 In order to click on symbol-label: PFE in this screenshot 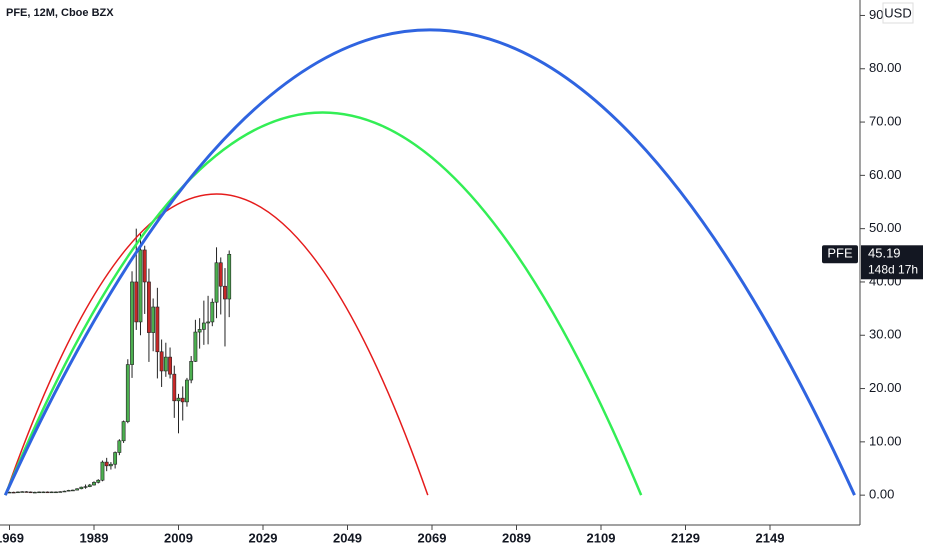, I will do `click(840, 253)`.